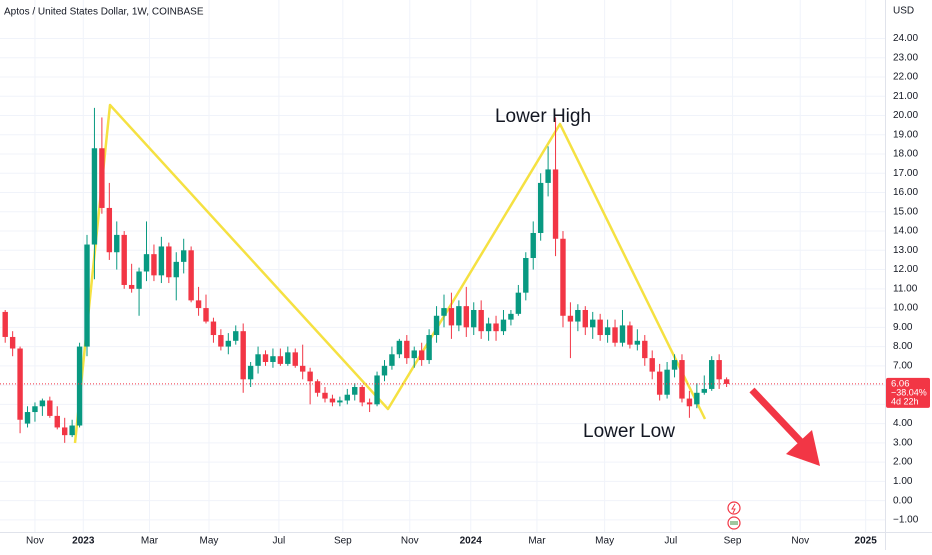 The image size is (932, 555). I want to click on y-tick-label: 20.00, so click(905, 115).